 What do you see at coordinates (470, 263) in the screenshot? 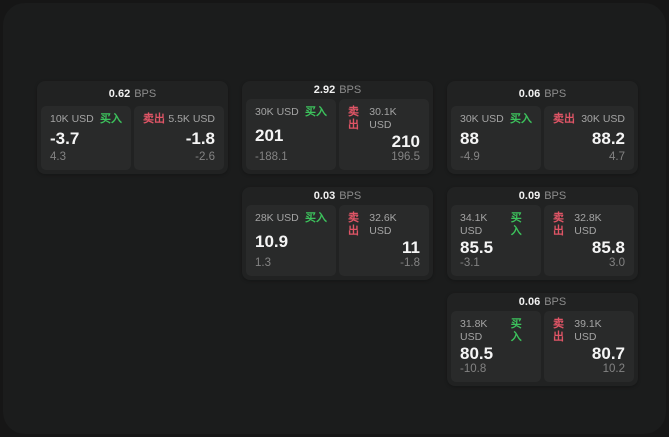
I see `buy-sub-value: -3.1` at bounding box center [470, 263].